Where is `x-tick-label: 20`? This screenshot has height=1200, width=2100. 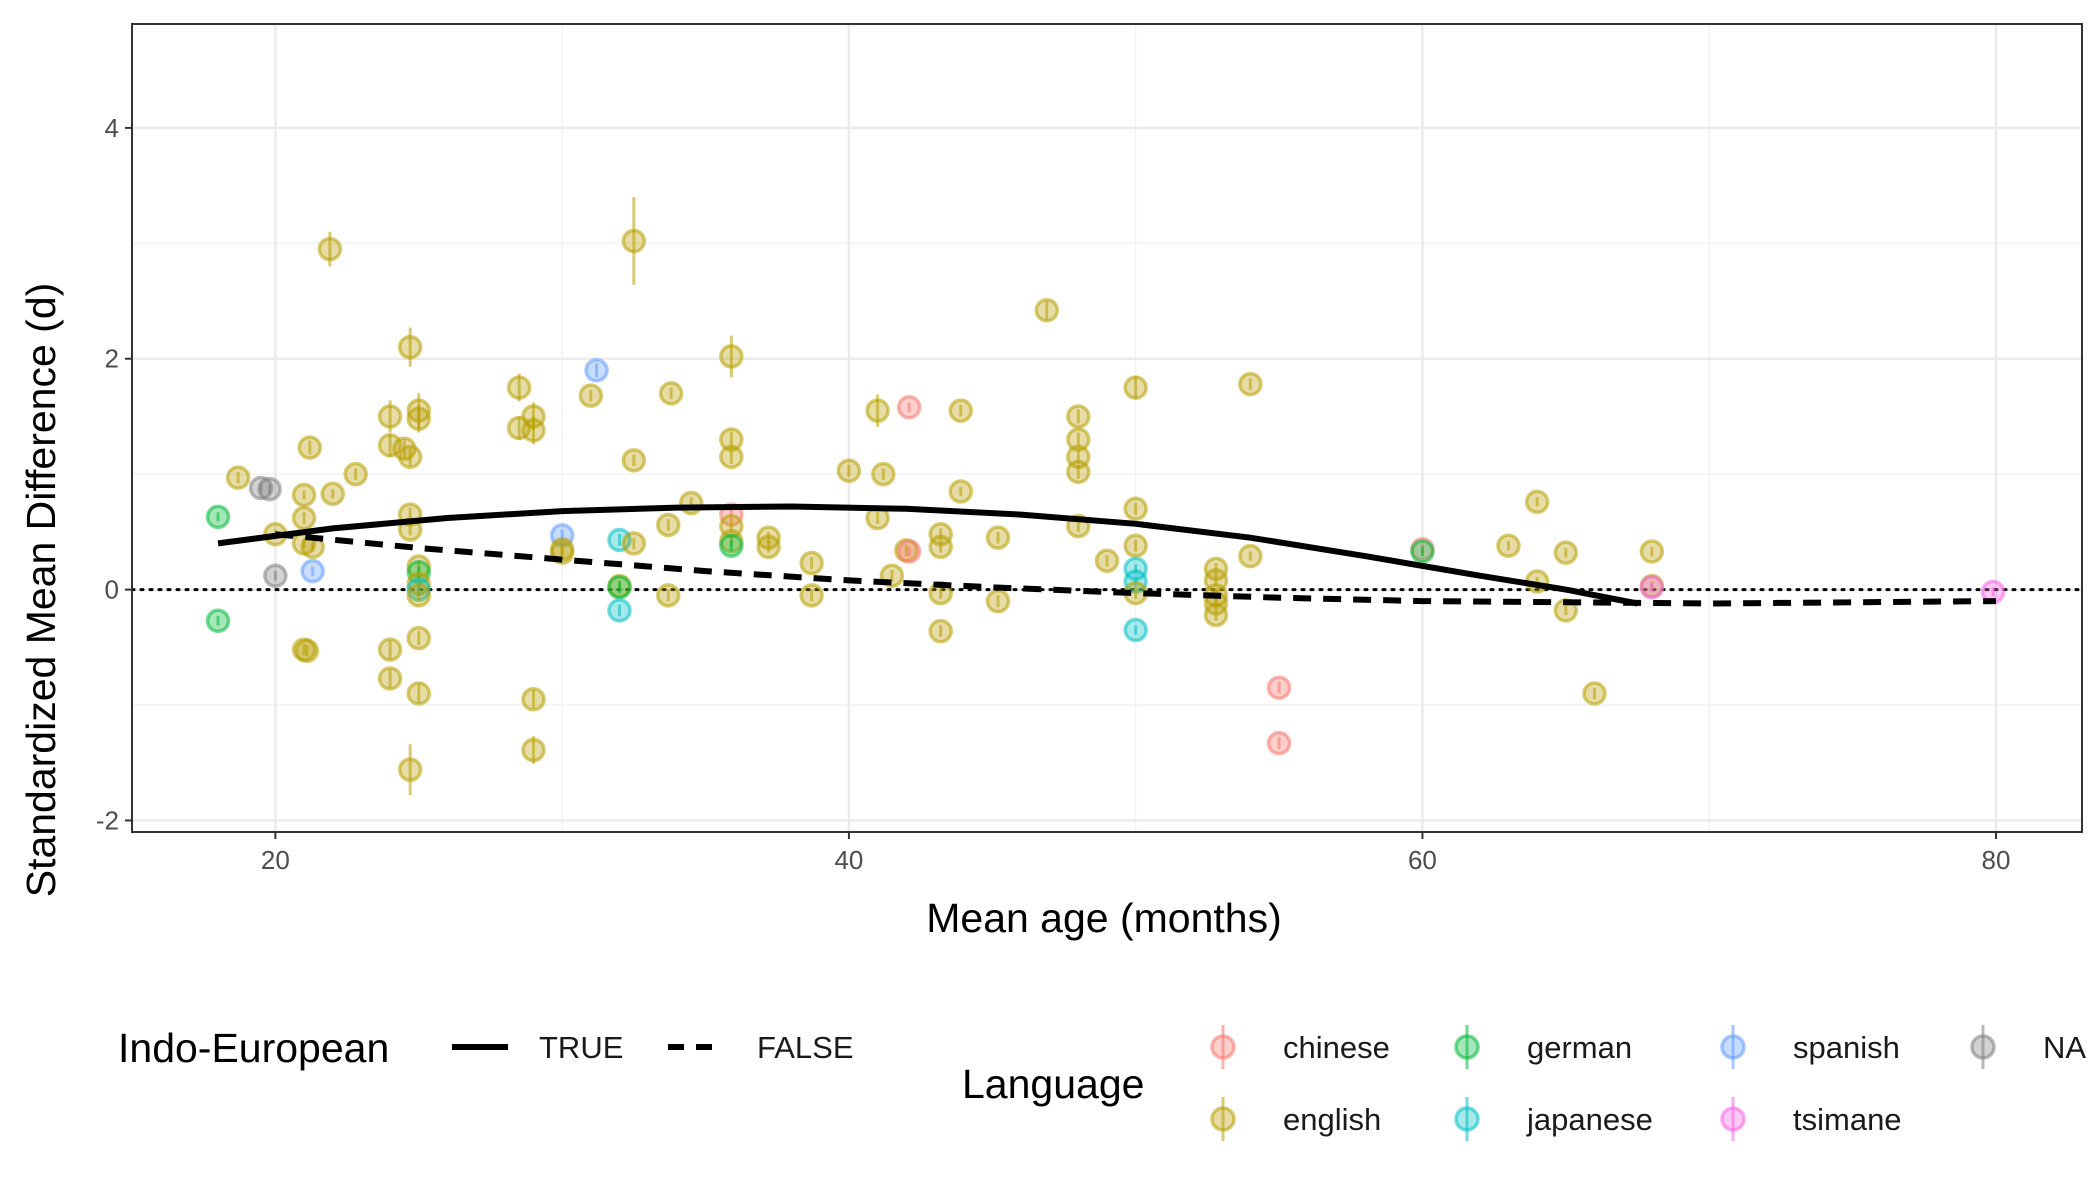 x-tick-label: 20 is located at coordinates (275, 860).